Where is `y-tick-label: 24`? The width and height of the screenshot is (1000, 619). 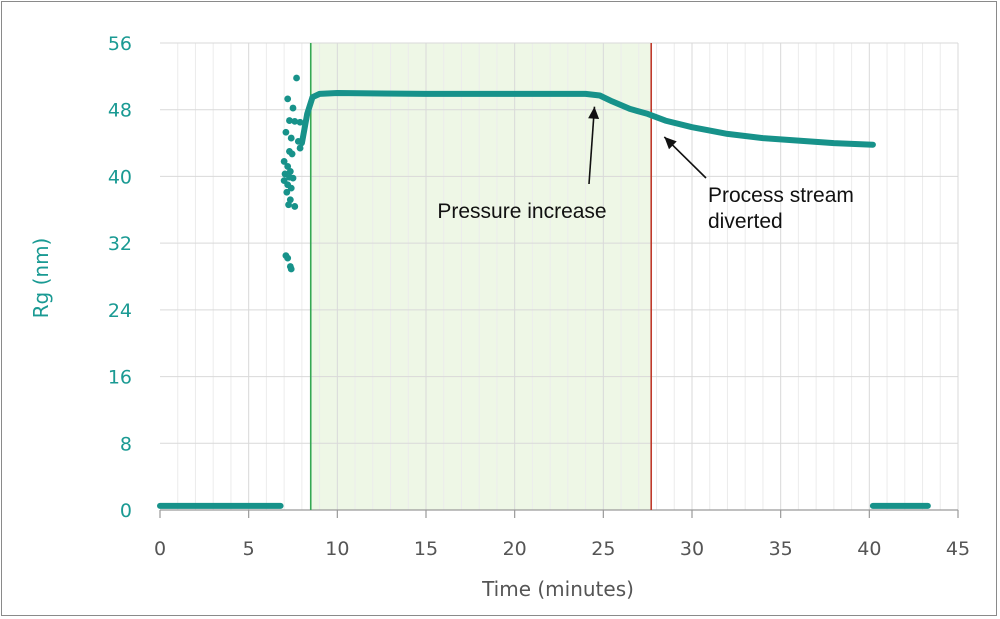
y-tick-label: 24 is located at coordinates (120, 311).